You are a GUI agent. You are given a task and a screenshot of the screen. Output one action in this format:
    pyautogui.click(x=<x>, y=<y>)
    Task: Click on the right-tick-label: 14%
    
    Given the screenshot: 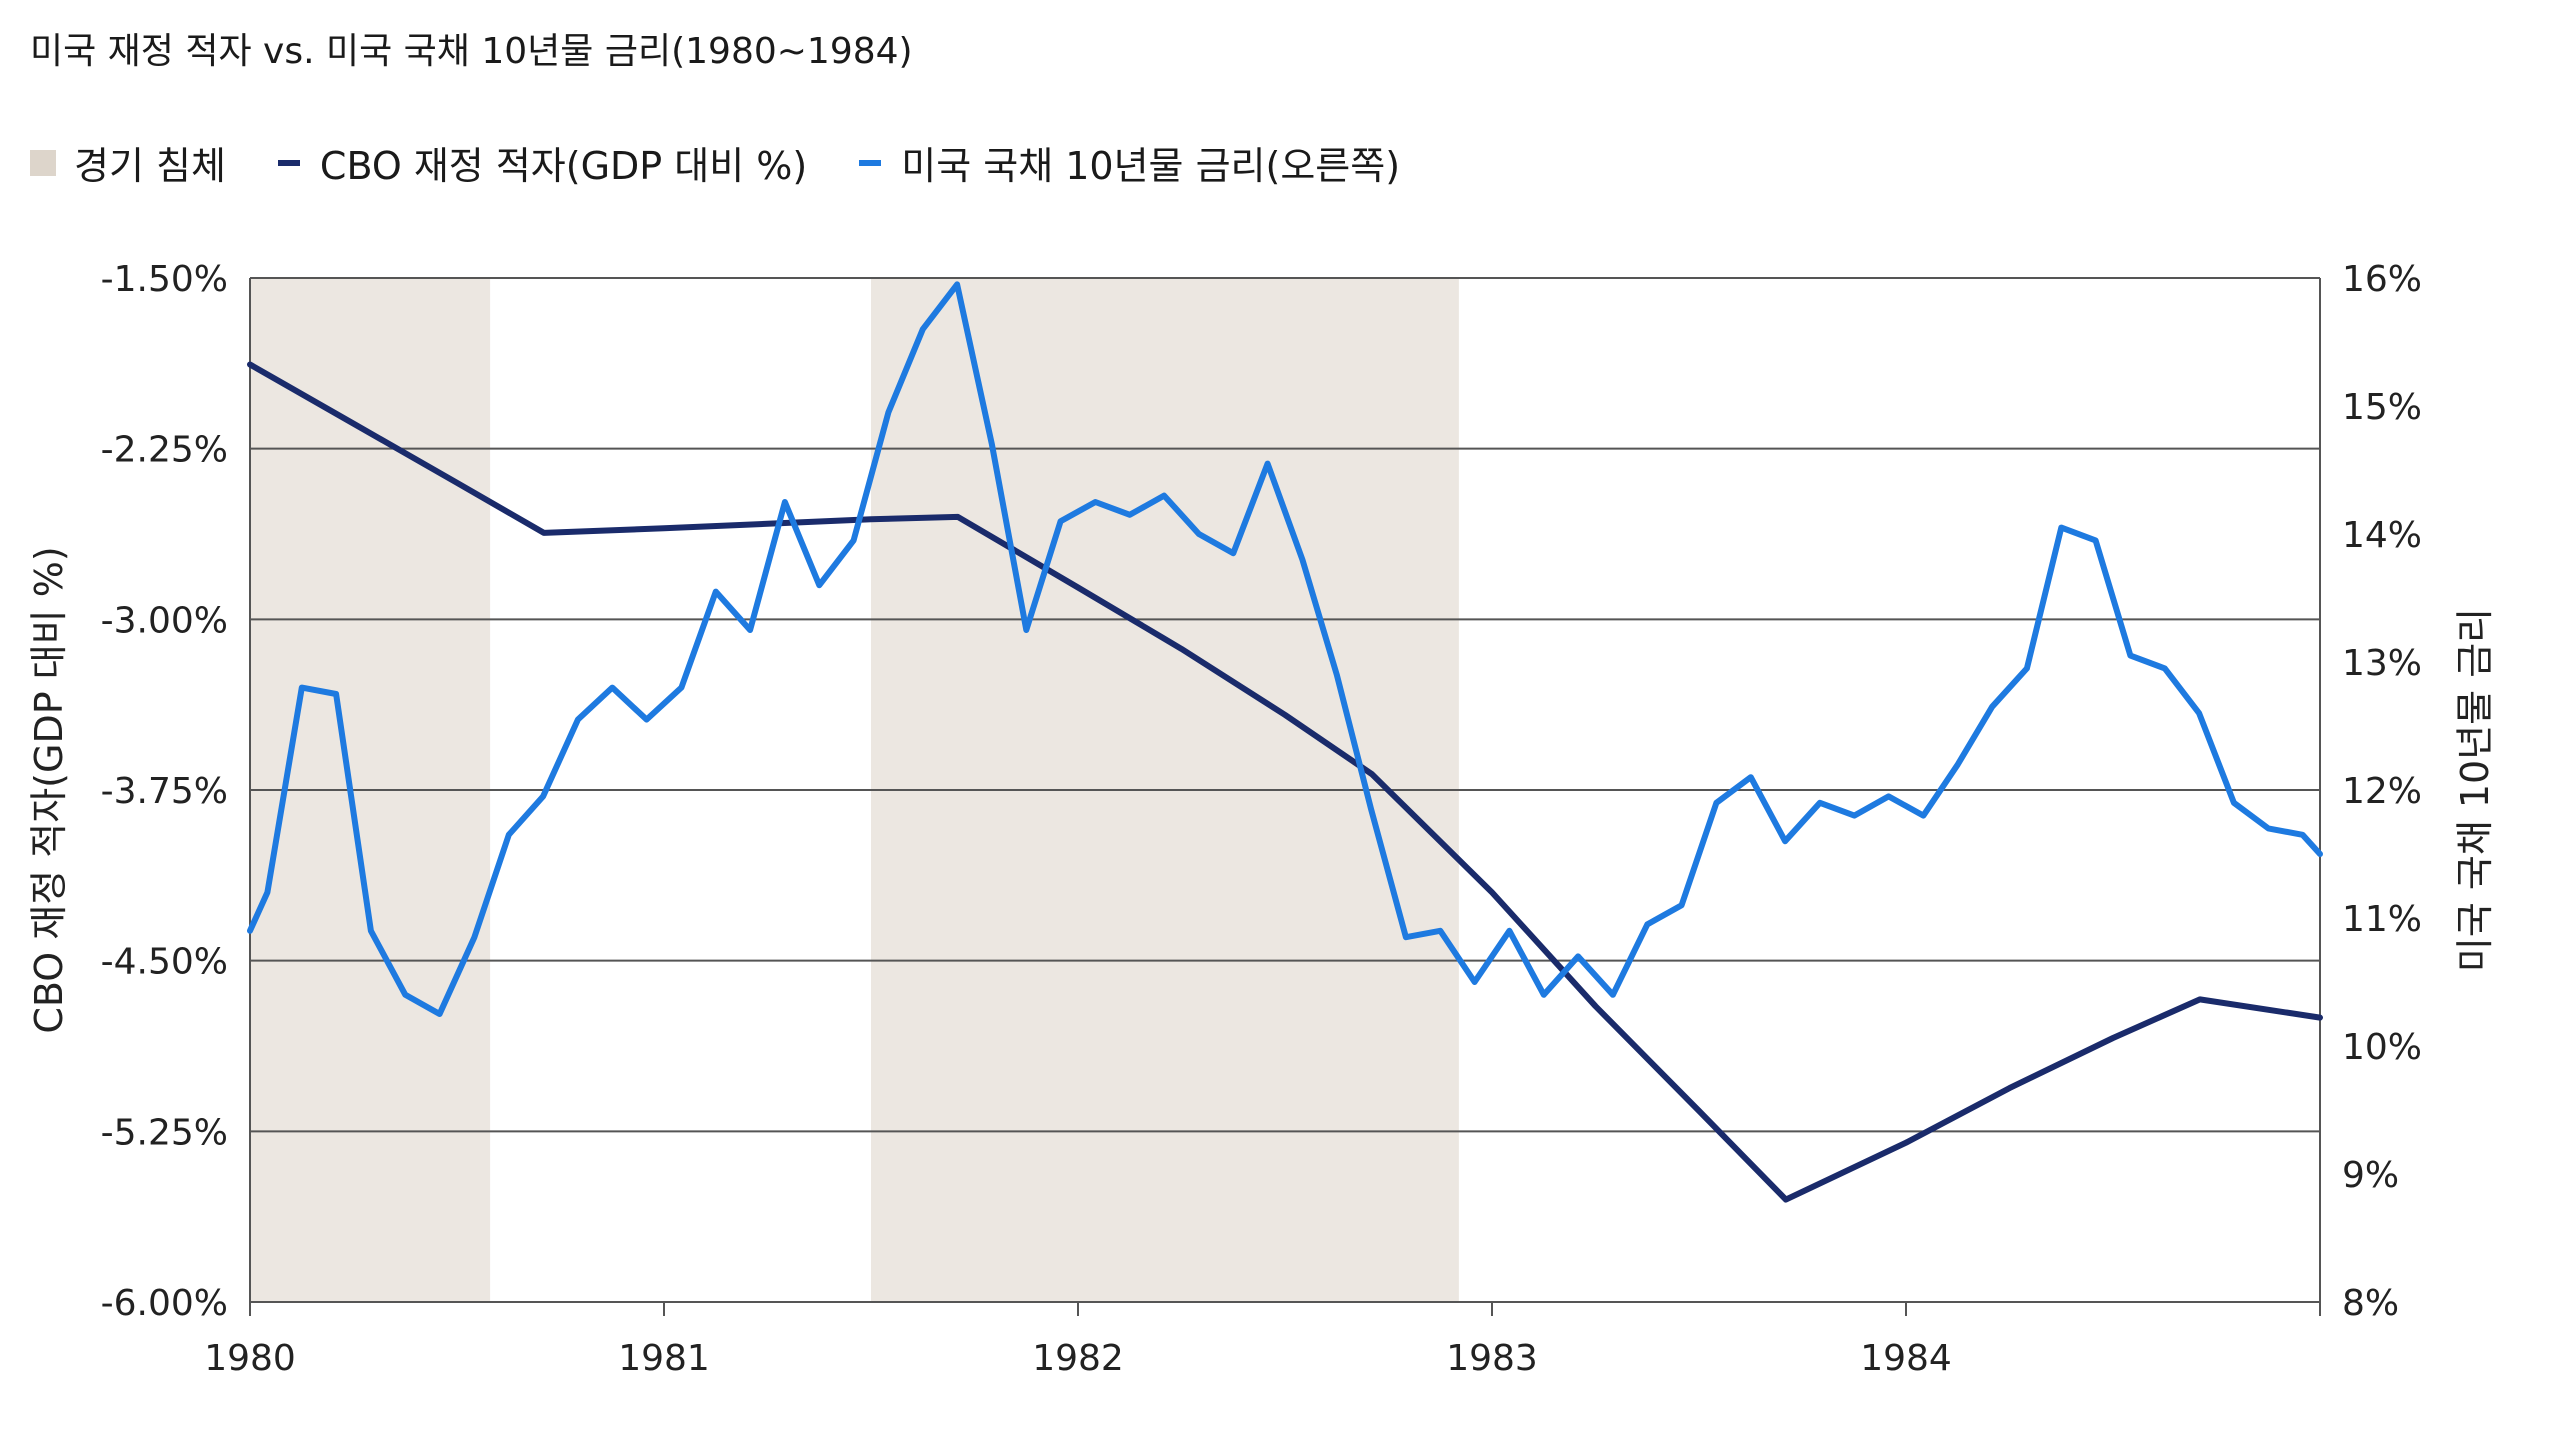 What is the action you would take?
    pyautogui.click(x=2382, y=535)
    